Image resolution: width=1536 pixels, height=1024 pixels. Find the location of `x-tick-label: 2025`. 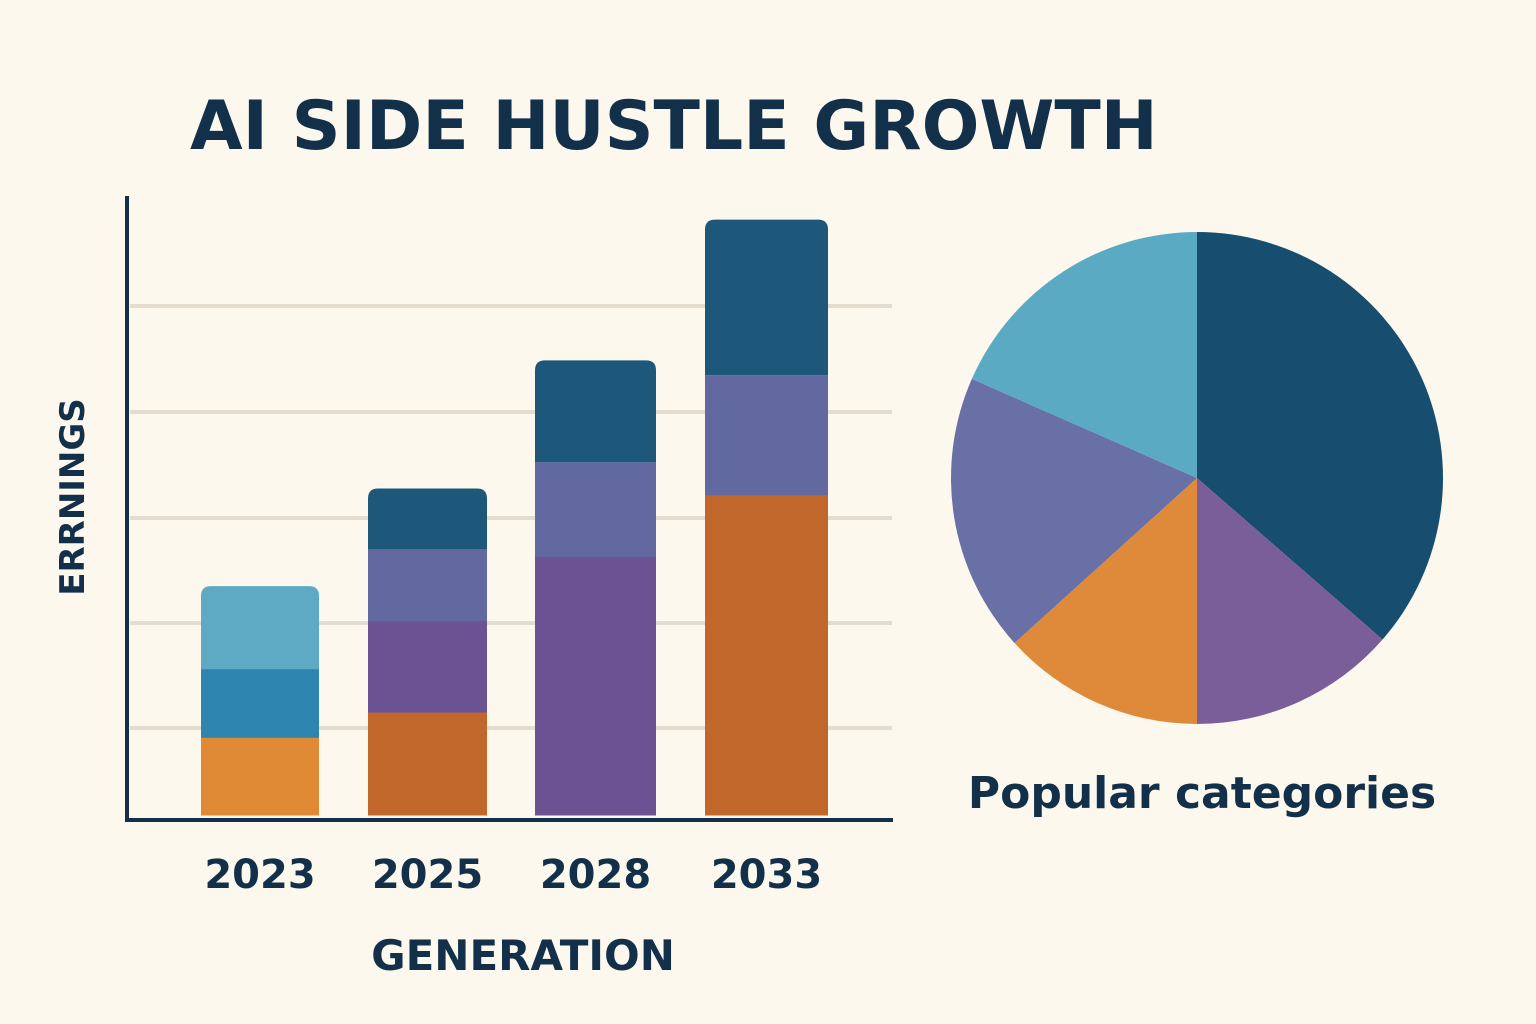

x-tick-label: 2025 is located at coordinates (427, 875).